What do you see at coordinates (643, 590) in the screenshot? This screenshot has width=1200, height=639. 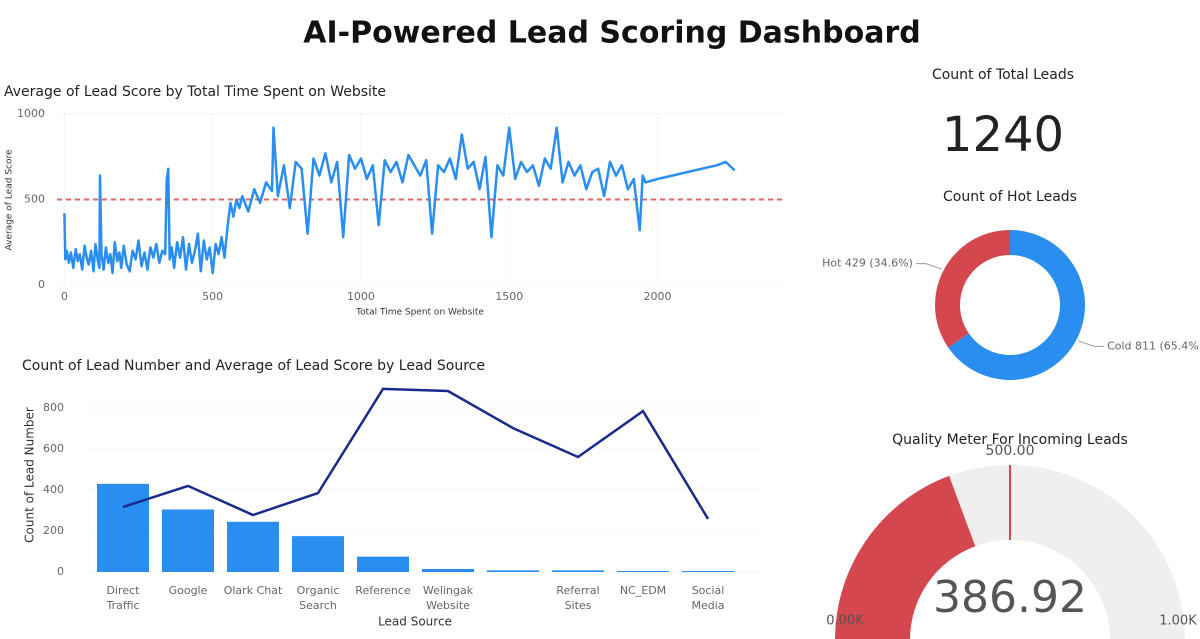 I see `x-tick-label: NC_EDM` at bounding box center [643, 590].